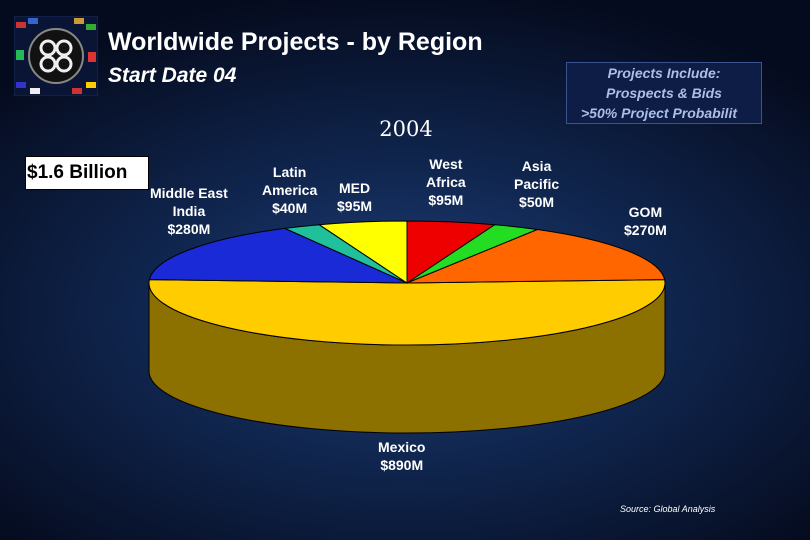  Describe the element at coordinates (401, 456) in the screenshot. I see `label-mexico: Mexico $890M` at that location.